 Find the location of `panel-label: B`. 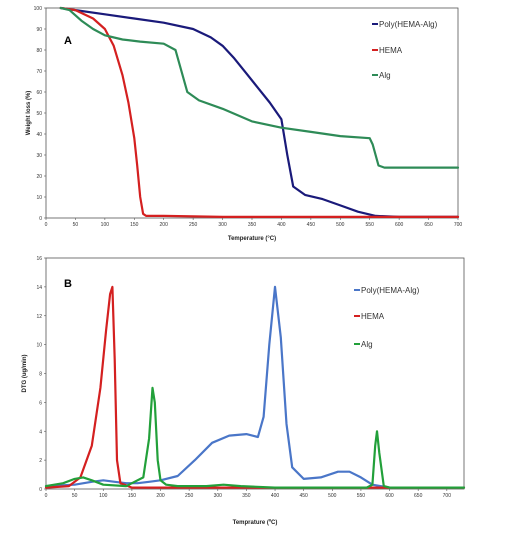

panel-label: B is located at coordinates (68, 284).